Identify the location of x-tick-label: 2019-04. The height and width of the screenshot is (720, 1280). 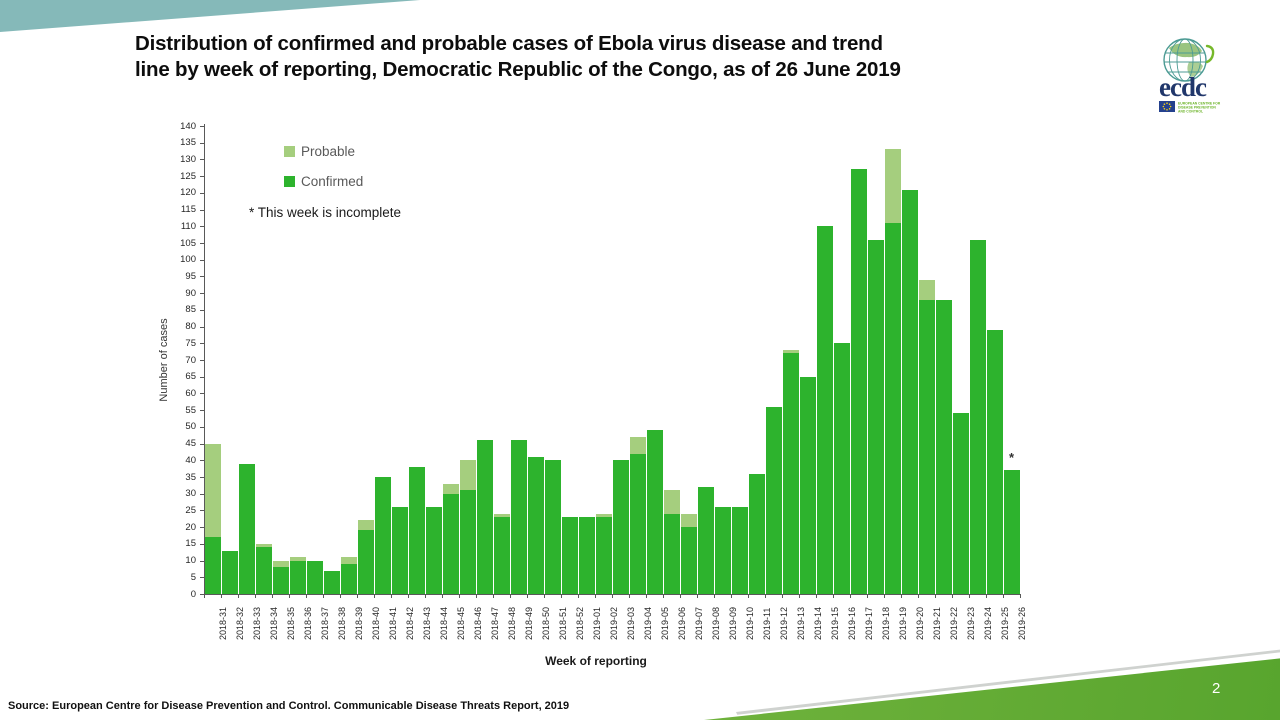
(647, 623).